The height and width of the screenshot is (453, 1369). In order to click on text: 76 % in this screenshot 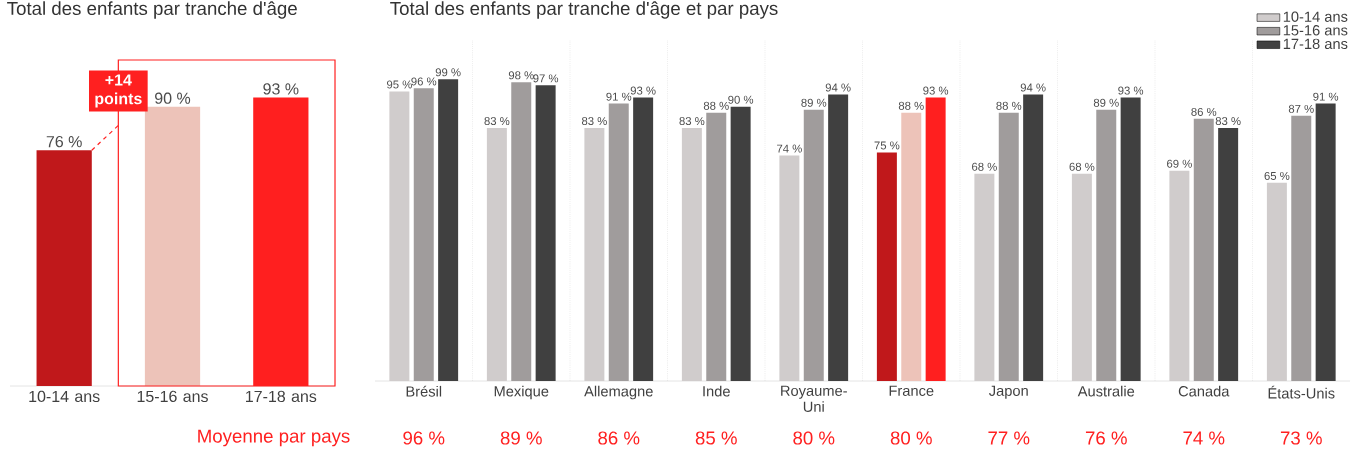, I will do `click(1106, 438)`.